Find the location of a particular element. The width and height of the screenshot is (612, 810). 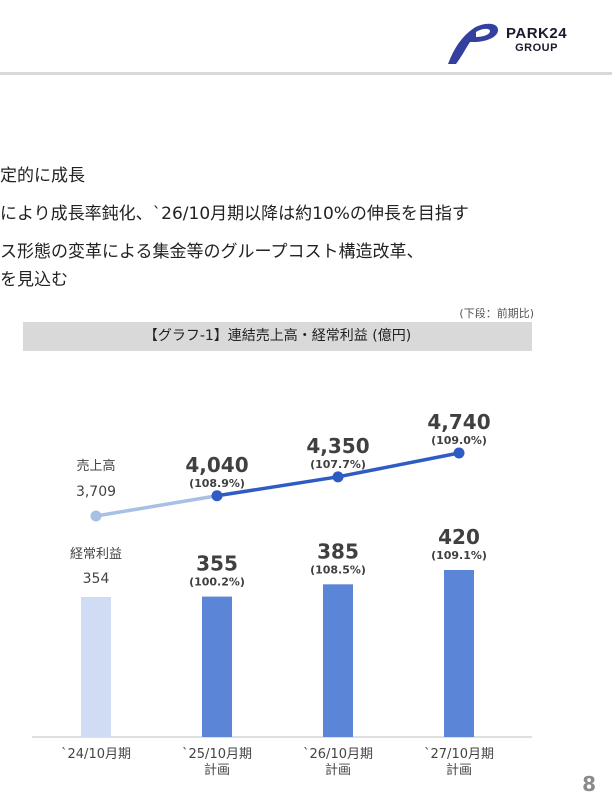

data-label-profit: 385 is located at coordinates (338, 551).